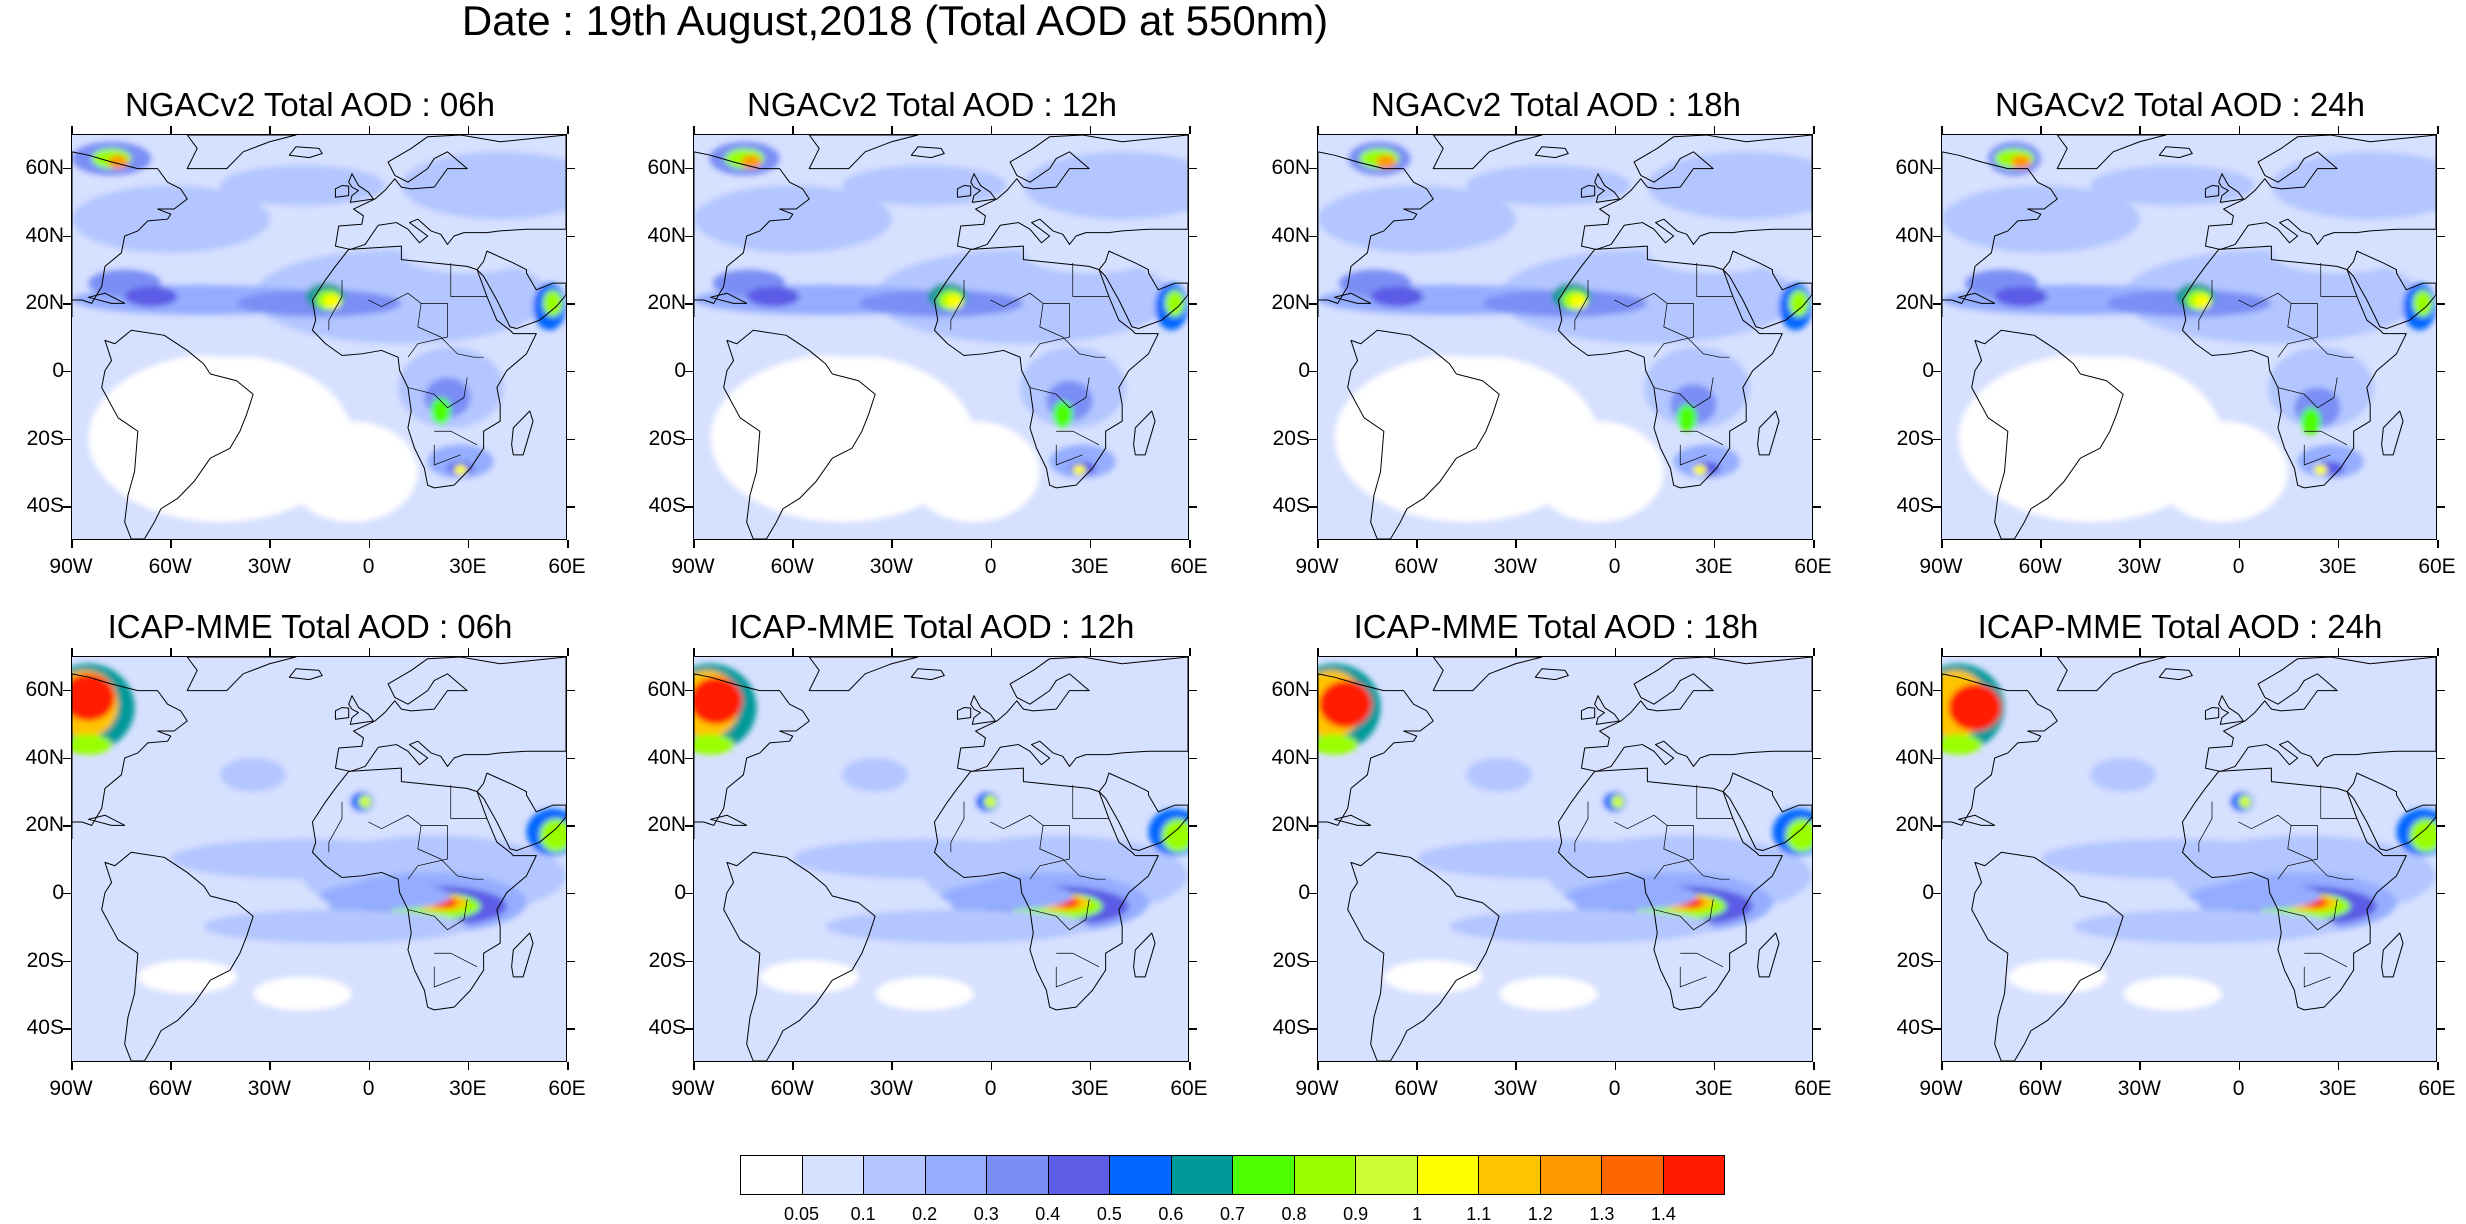 The image size is (2466, 1224). Describe the element at coordinates (1479, 1214) in the screenshot. I see `colorbar-label: 1.1` at that location.